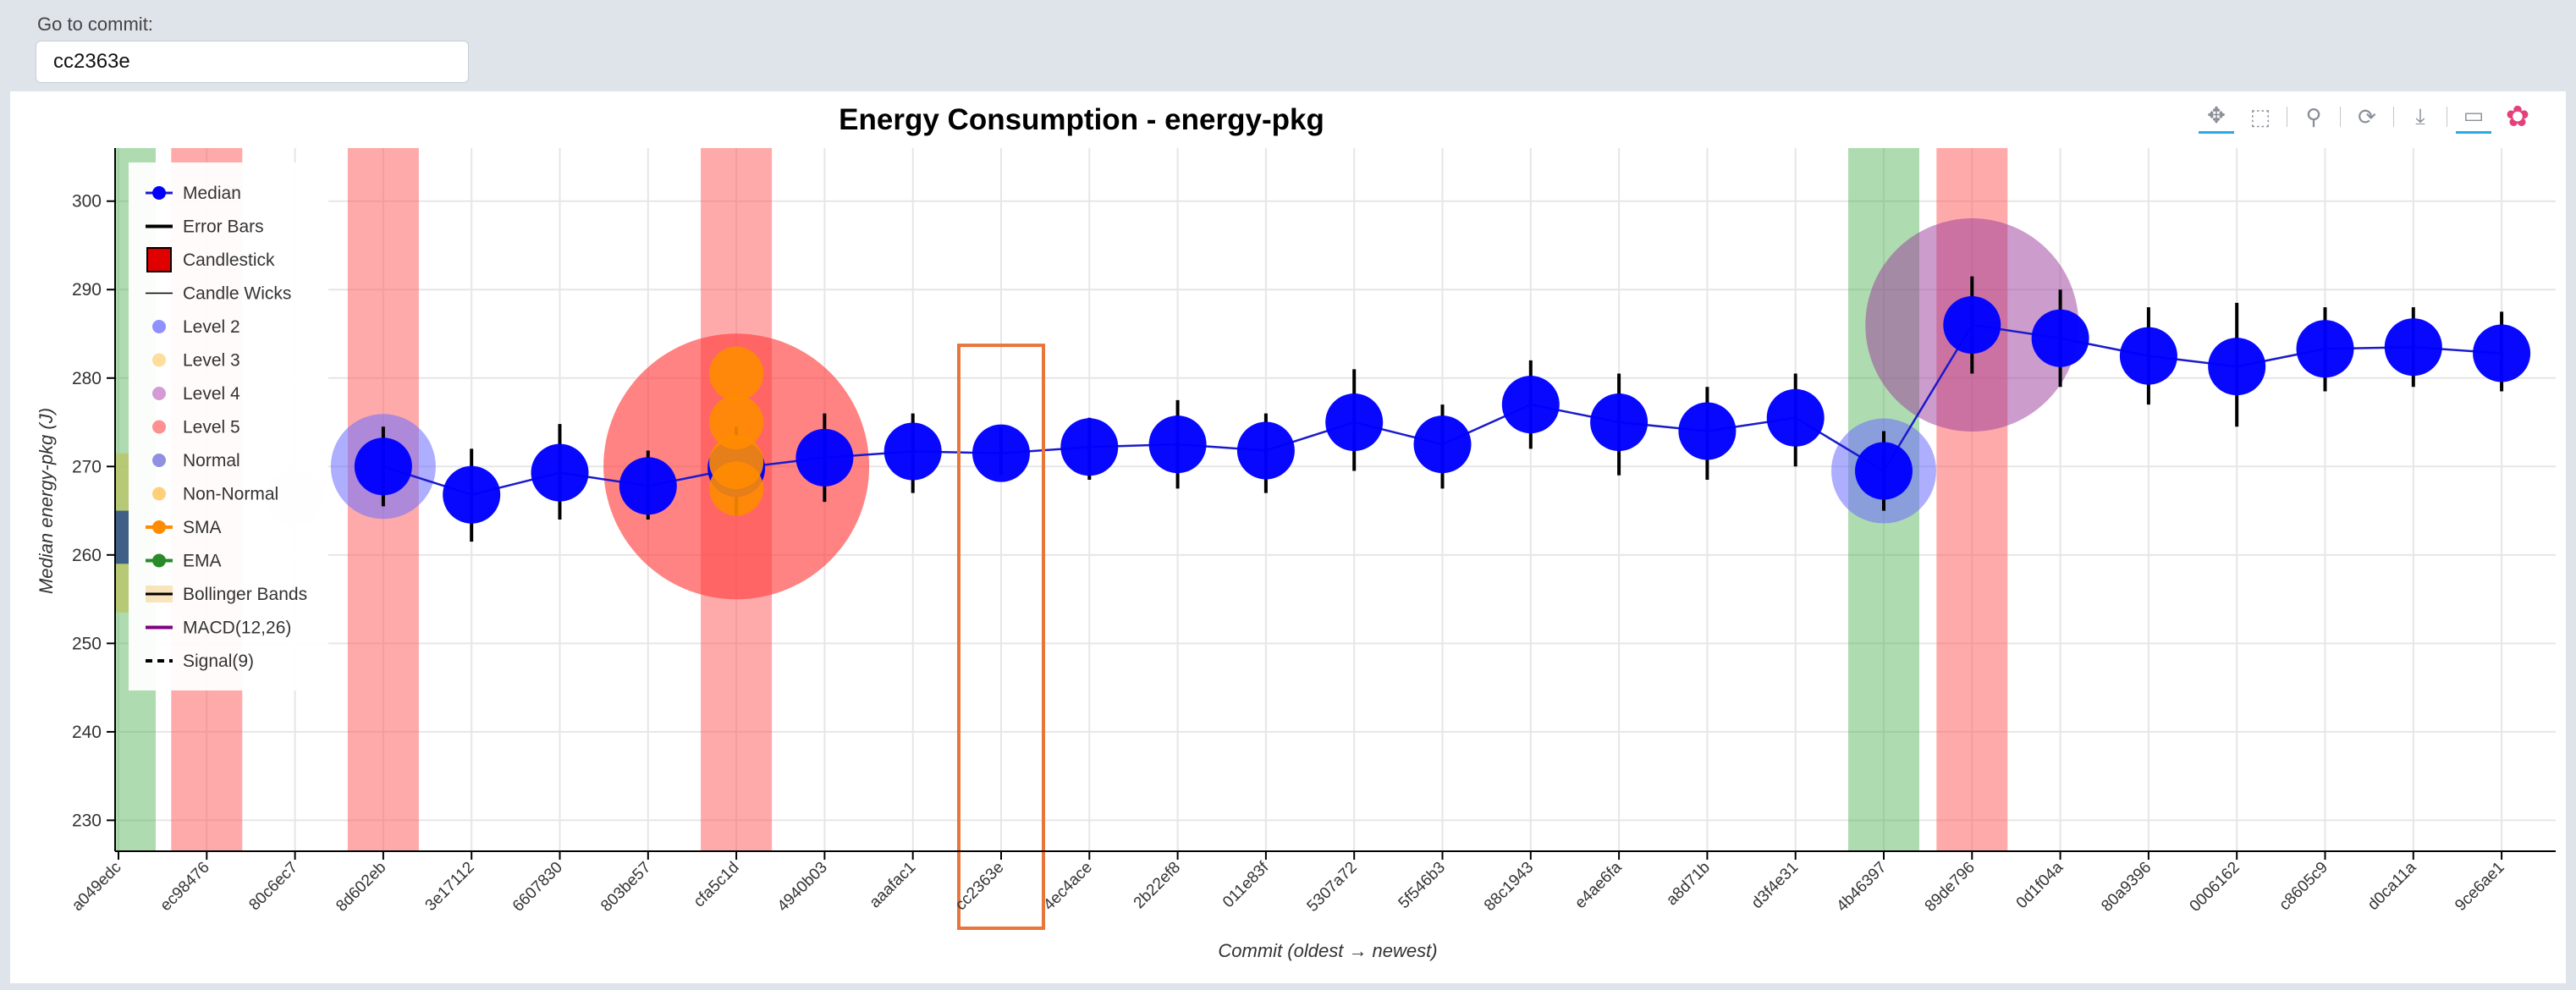 This screenshot has height=990, width=2576. Describe the element at coordinates (226, 594) in the screenshot. I see `legend-item: Bollinger Bands` at that location.